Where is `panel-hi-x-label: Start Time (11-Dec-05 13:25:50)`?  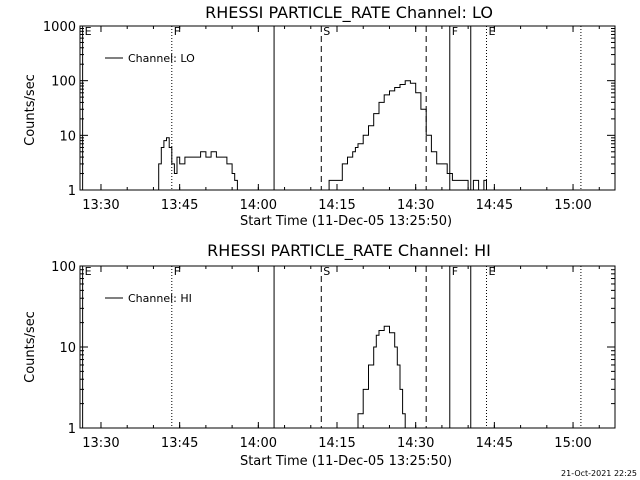 panel-hi-x-label: Start Time (11-Dec-05 13:25:50) is located at coordinates (346, 461).